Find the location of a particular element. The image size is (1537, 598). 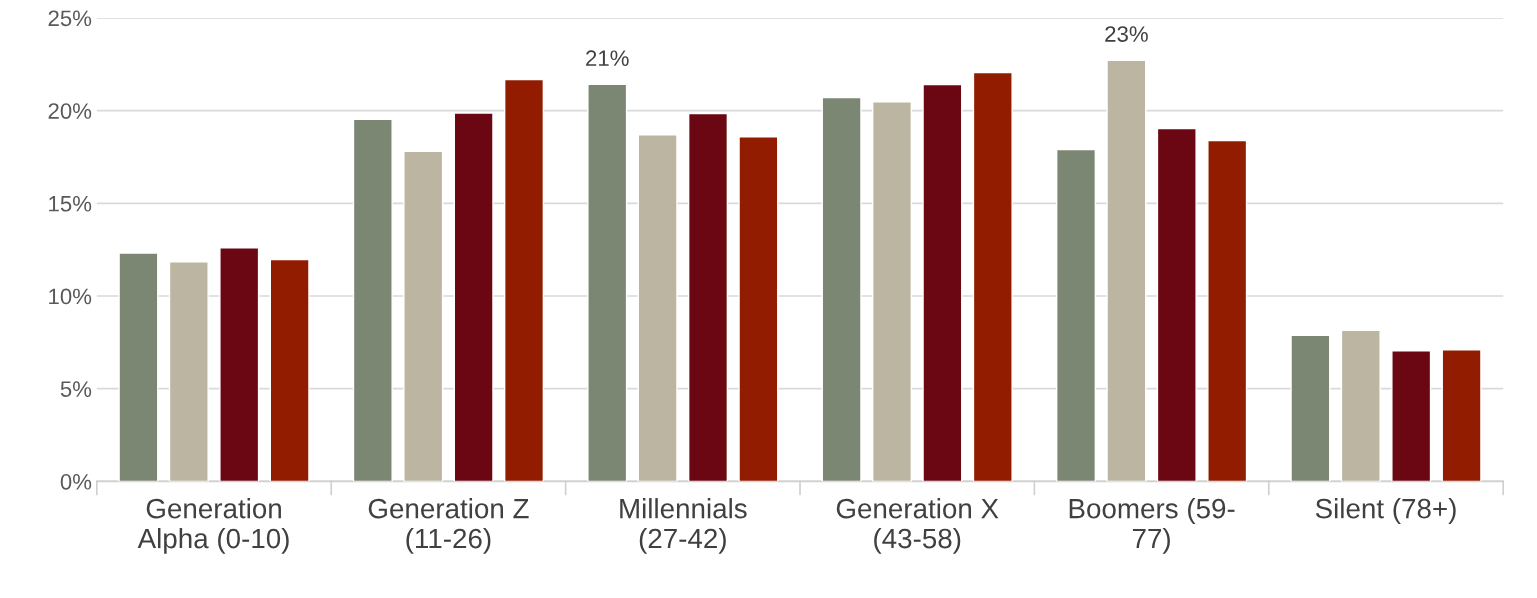

x-tick-label: Generation Alpha (0-10) is located at coordinates (213, 526).